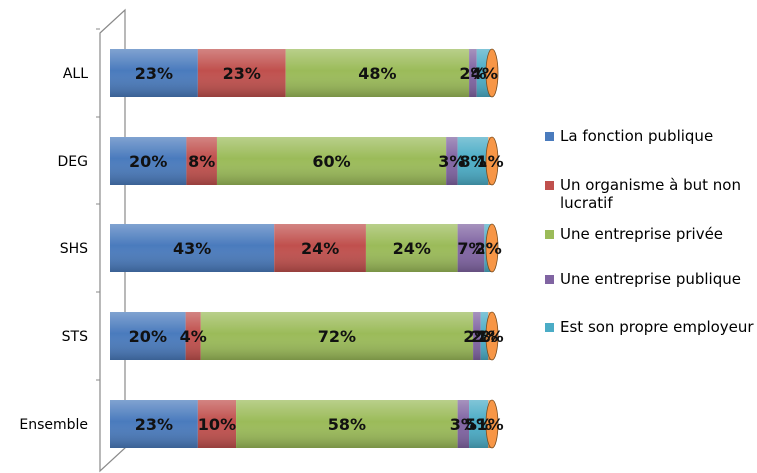  I want to click on data-label: 43%, so click(192, 248).